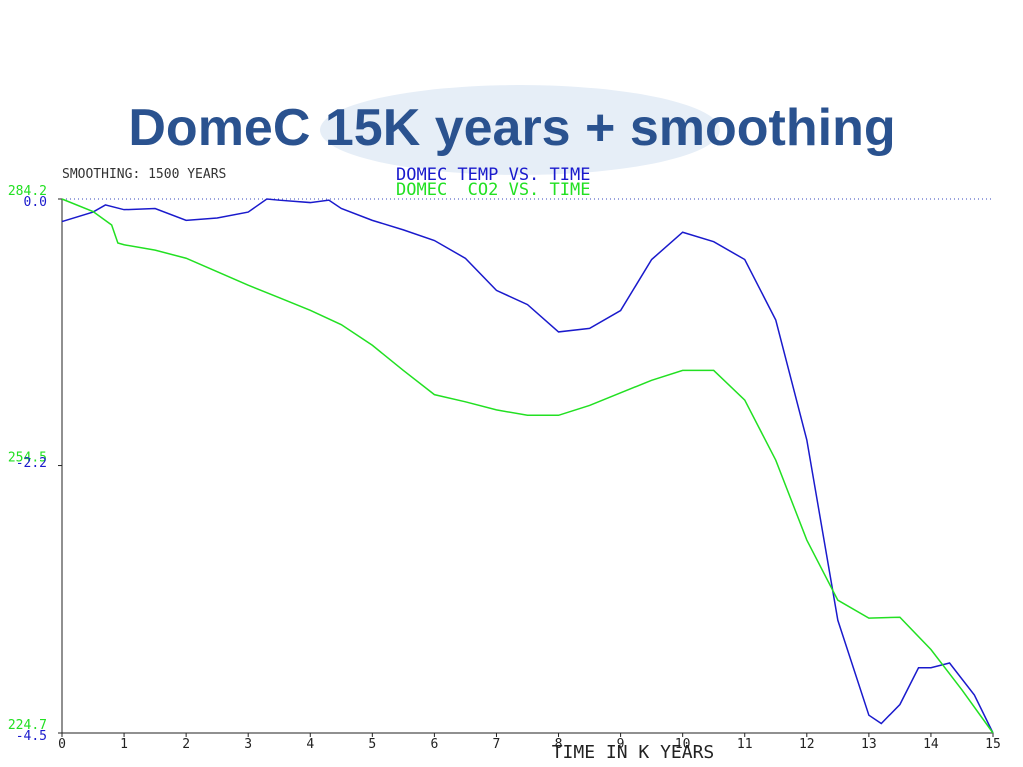 Image resolution: width=1023 pixels, height=767 pixels. I want to click on x-tick-label: 0, so click(62, 744).